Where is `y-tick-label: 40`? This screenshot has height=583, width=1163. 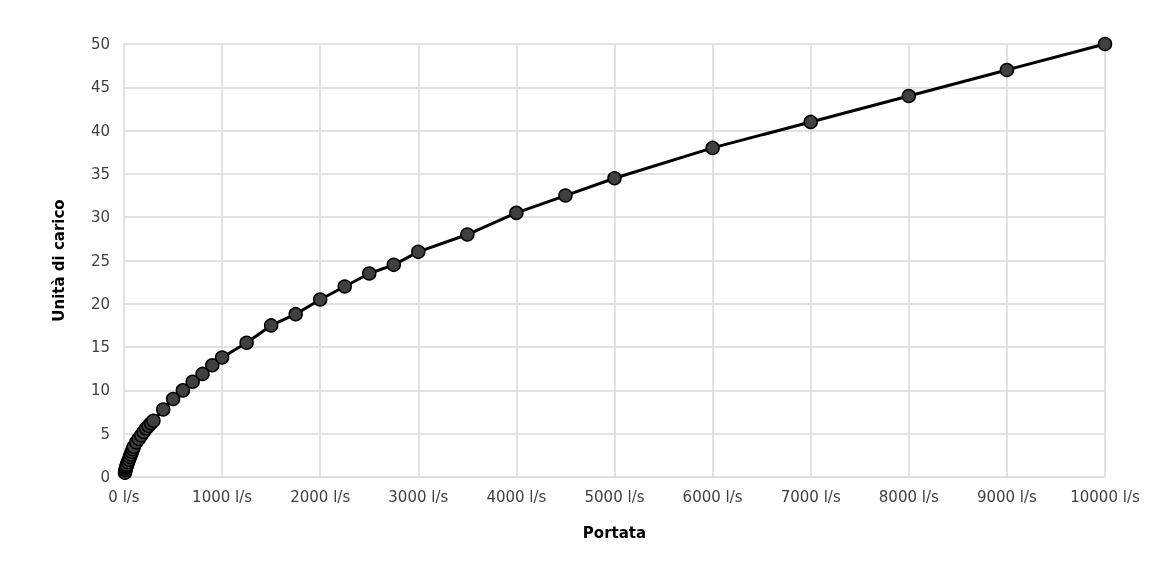 y-tick-label: 40 is located at coordinates (100, 130).